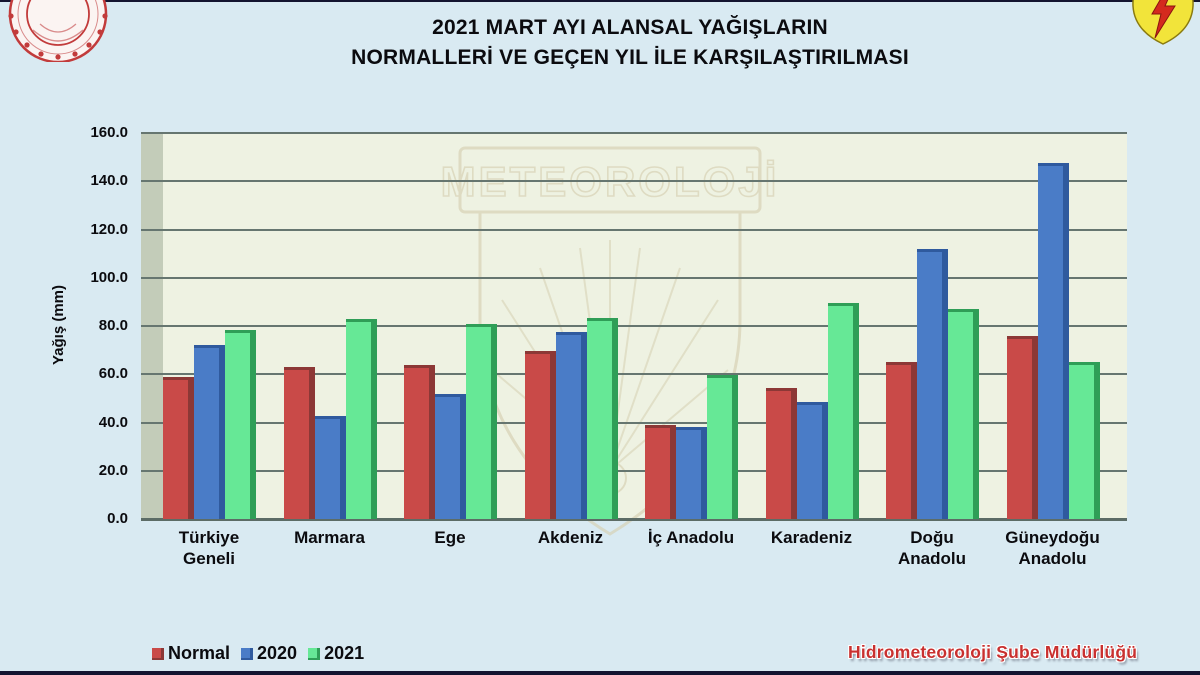 The height and width of the screenshot is (675, 1200). What do you see at coordinates (344, 653) in the screenshot?
I see `legend-label: 2021` at bounding box center [344, 653].